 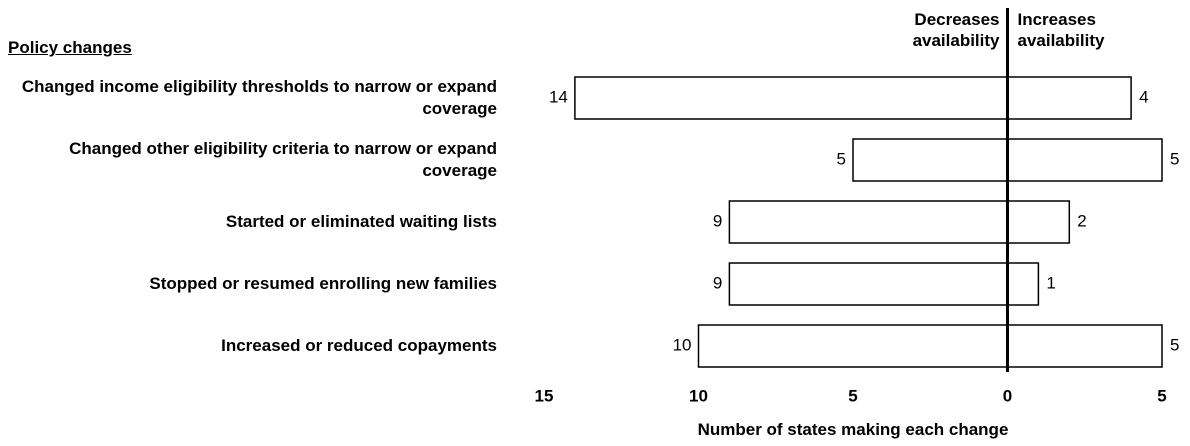 What do you see at coordinates (698, 395) in the screenshot?
I see `x-tick-label: 10` at bounding box center [698, 395].